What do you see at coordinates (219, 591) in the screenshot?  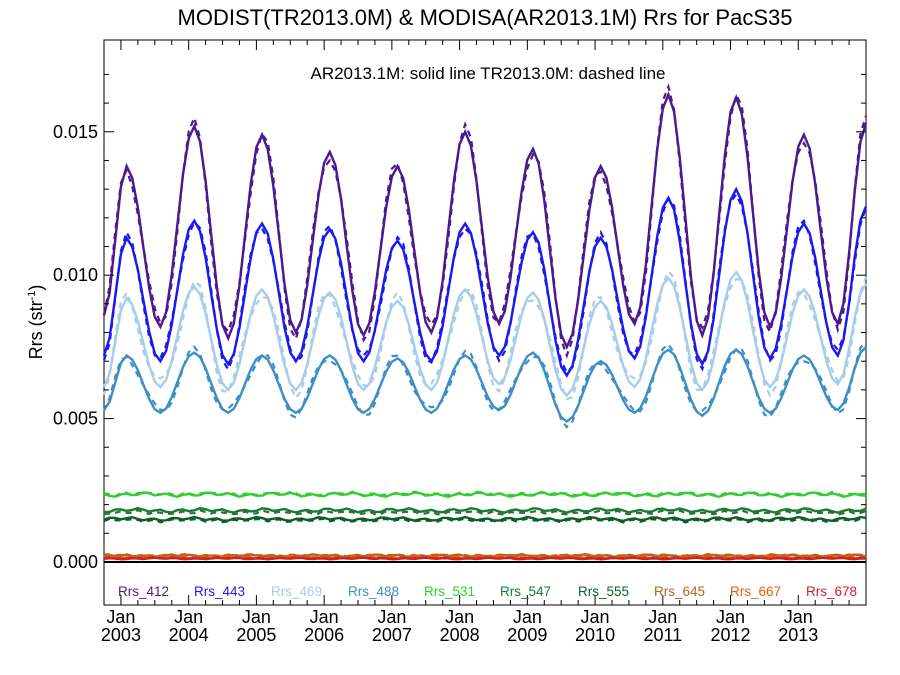 I see `legend-item-rrs_443: Rrs_443` at bounding box center [219, 591].